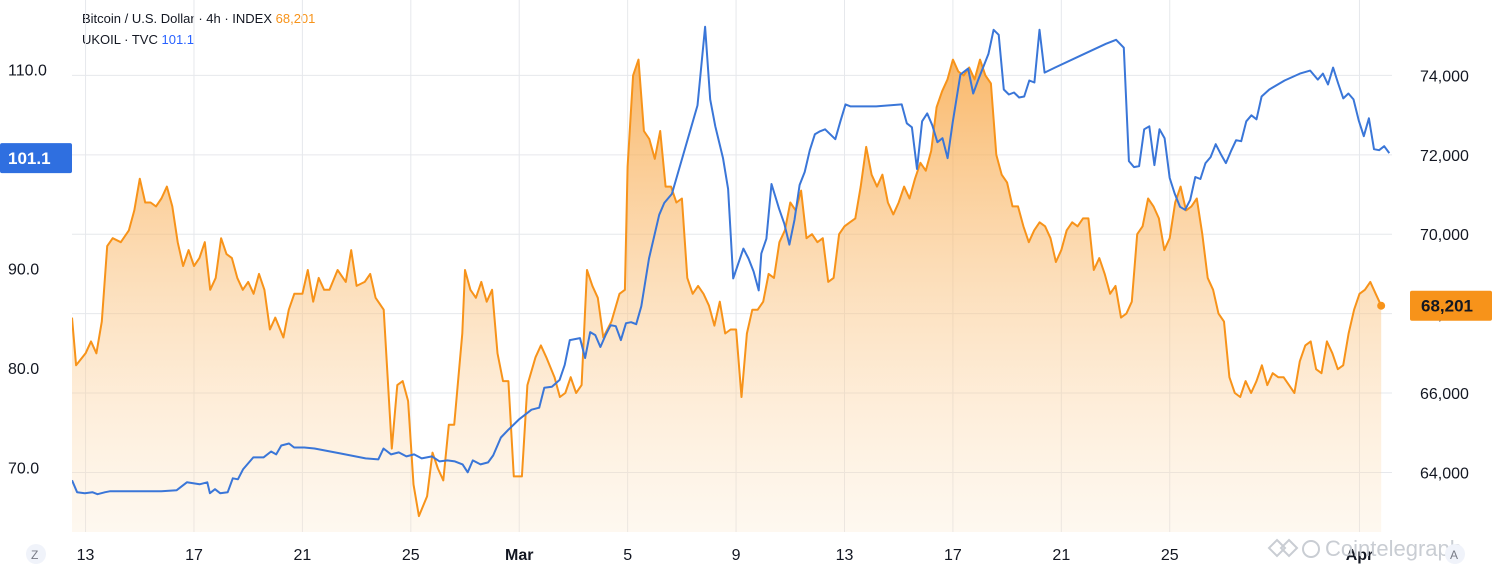  Describe the element at coordinates (1444, 156) in the screenshot. I see `right-tick-label: 72,000` at that location.